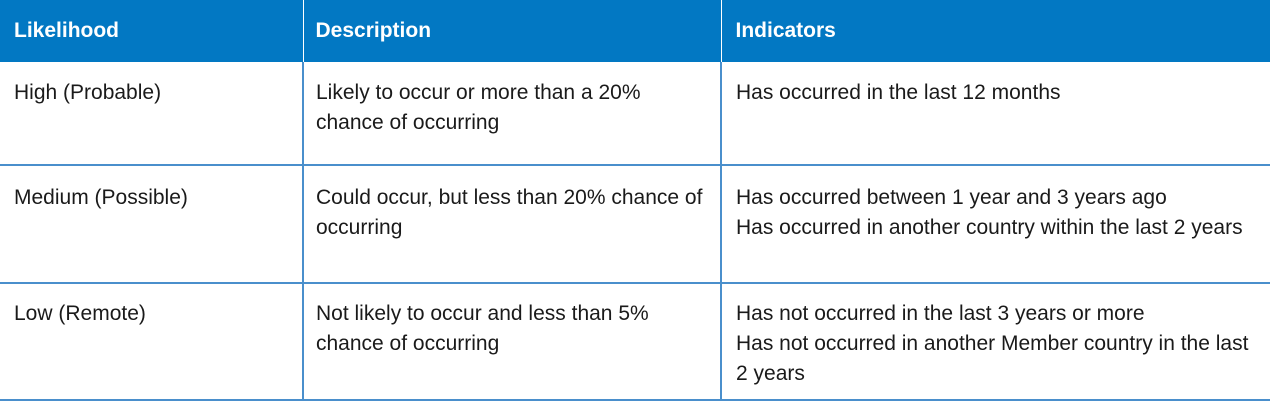 The image size is (1270, 401). I want to click on indicator-line: Has occurred in the last 12 months, so click(898, 92).